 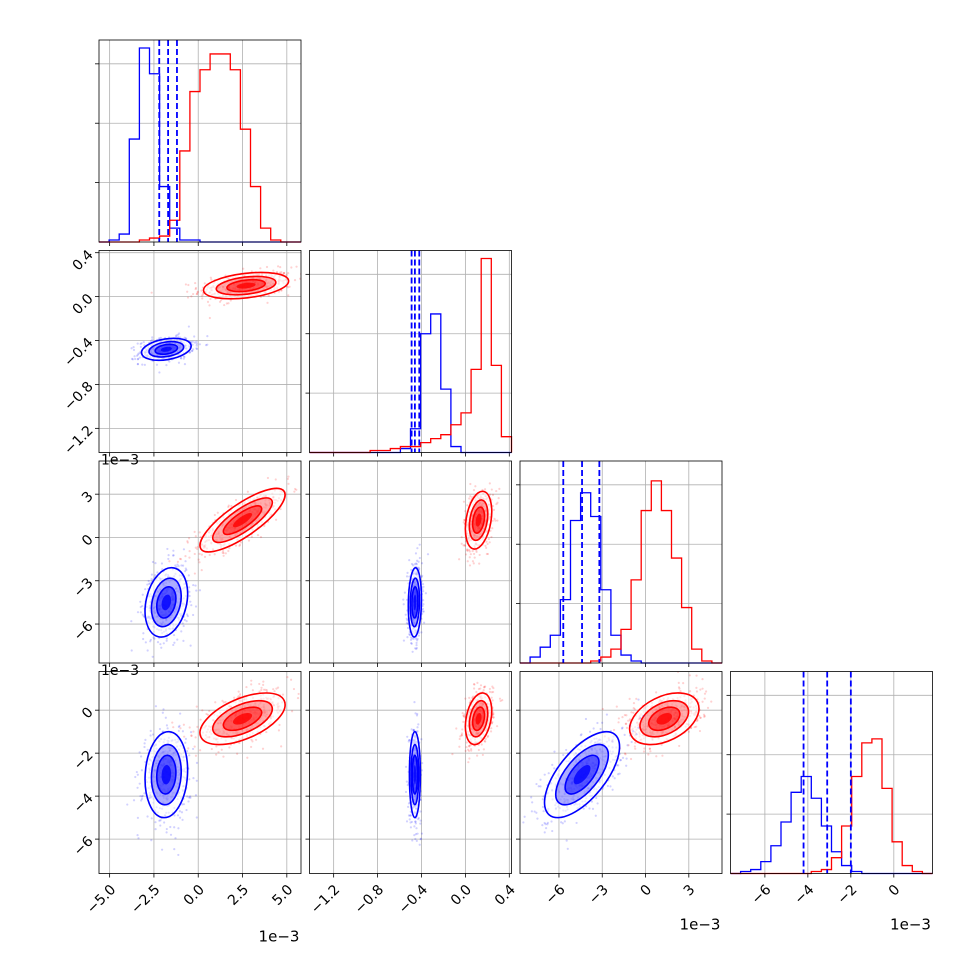 What do you see at coordinates (647, 891) in the screenshot?
I see `x-tick-label: 0` at bounding box center [647, 891].